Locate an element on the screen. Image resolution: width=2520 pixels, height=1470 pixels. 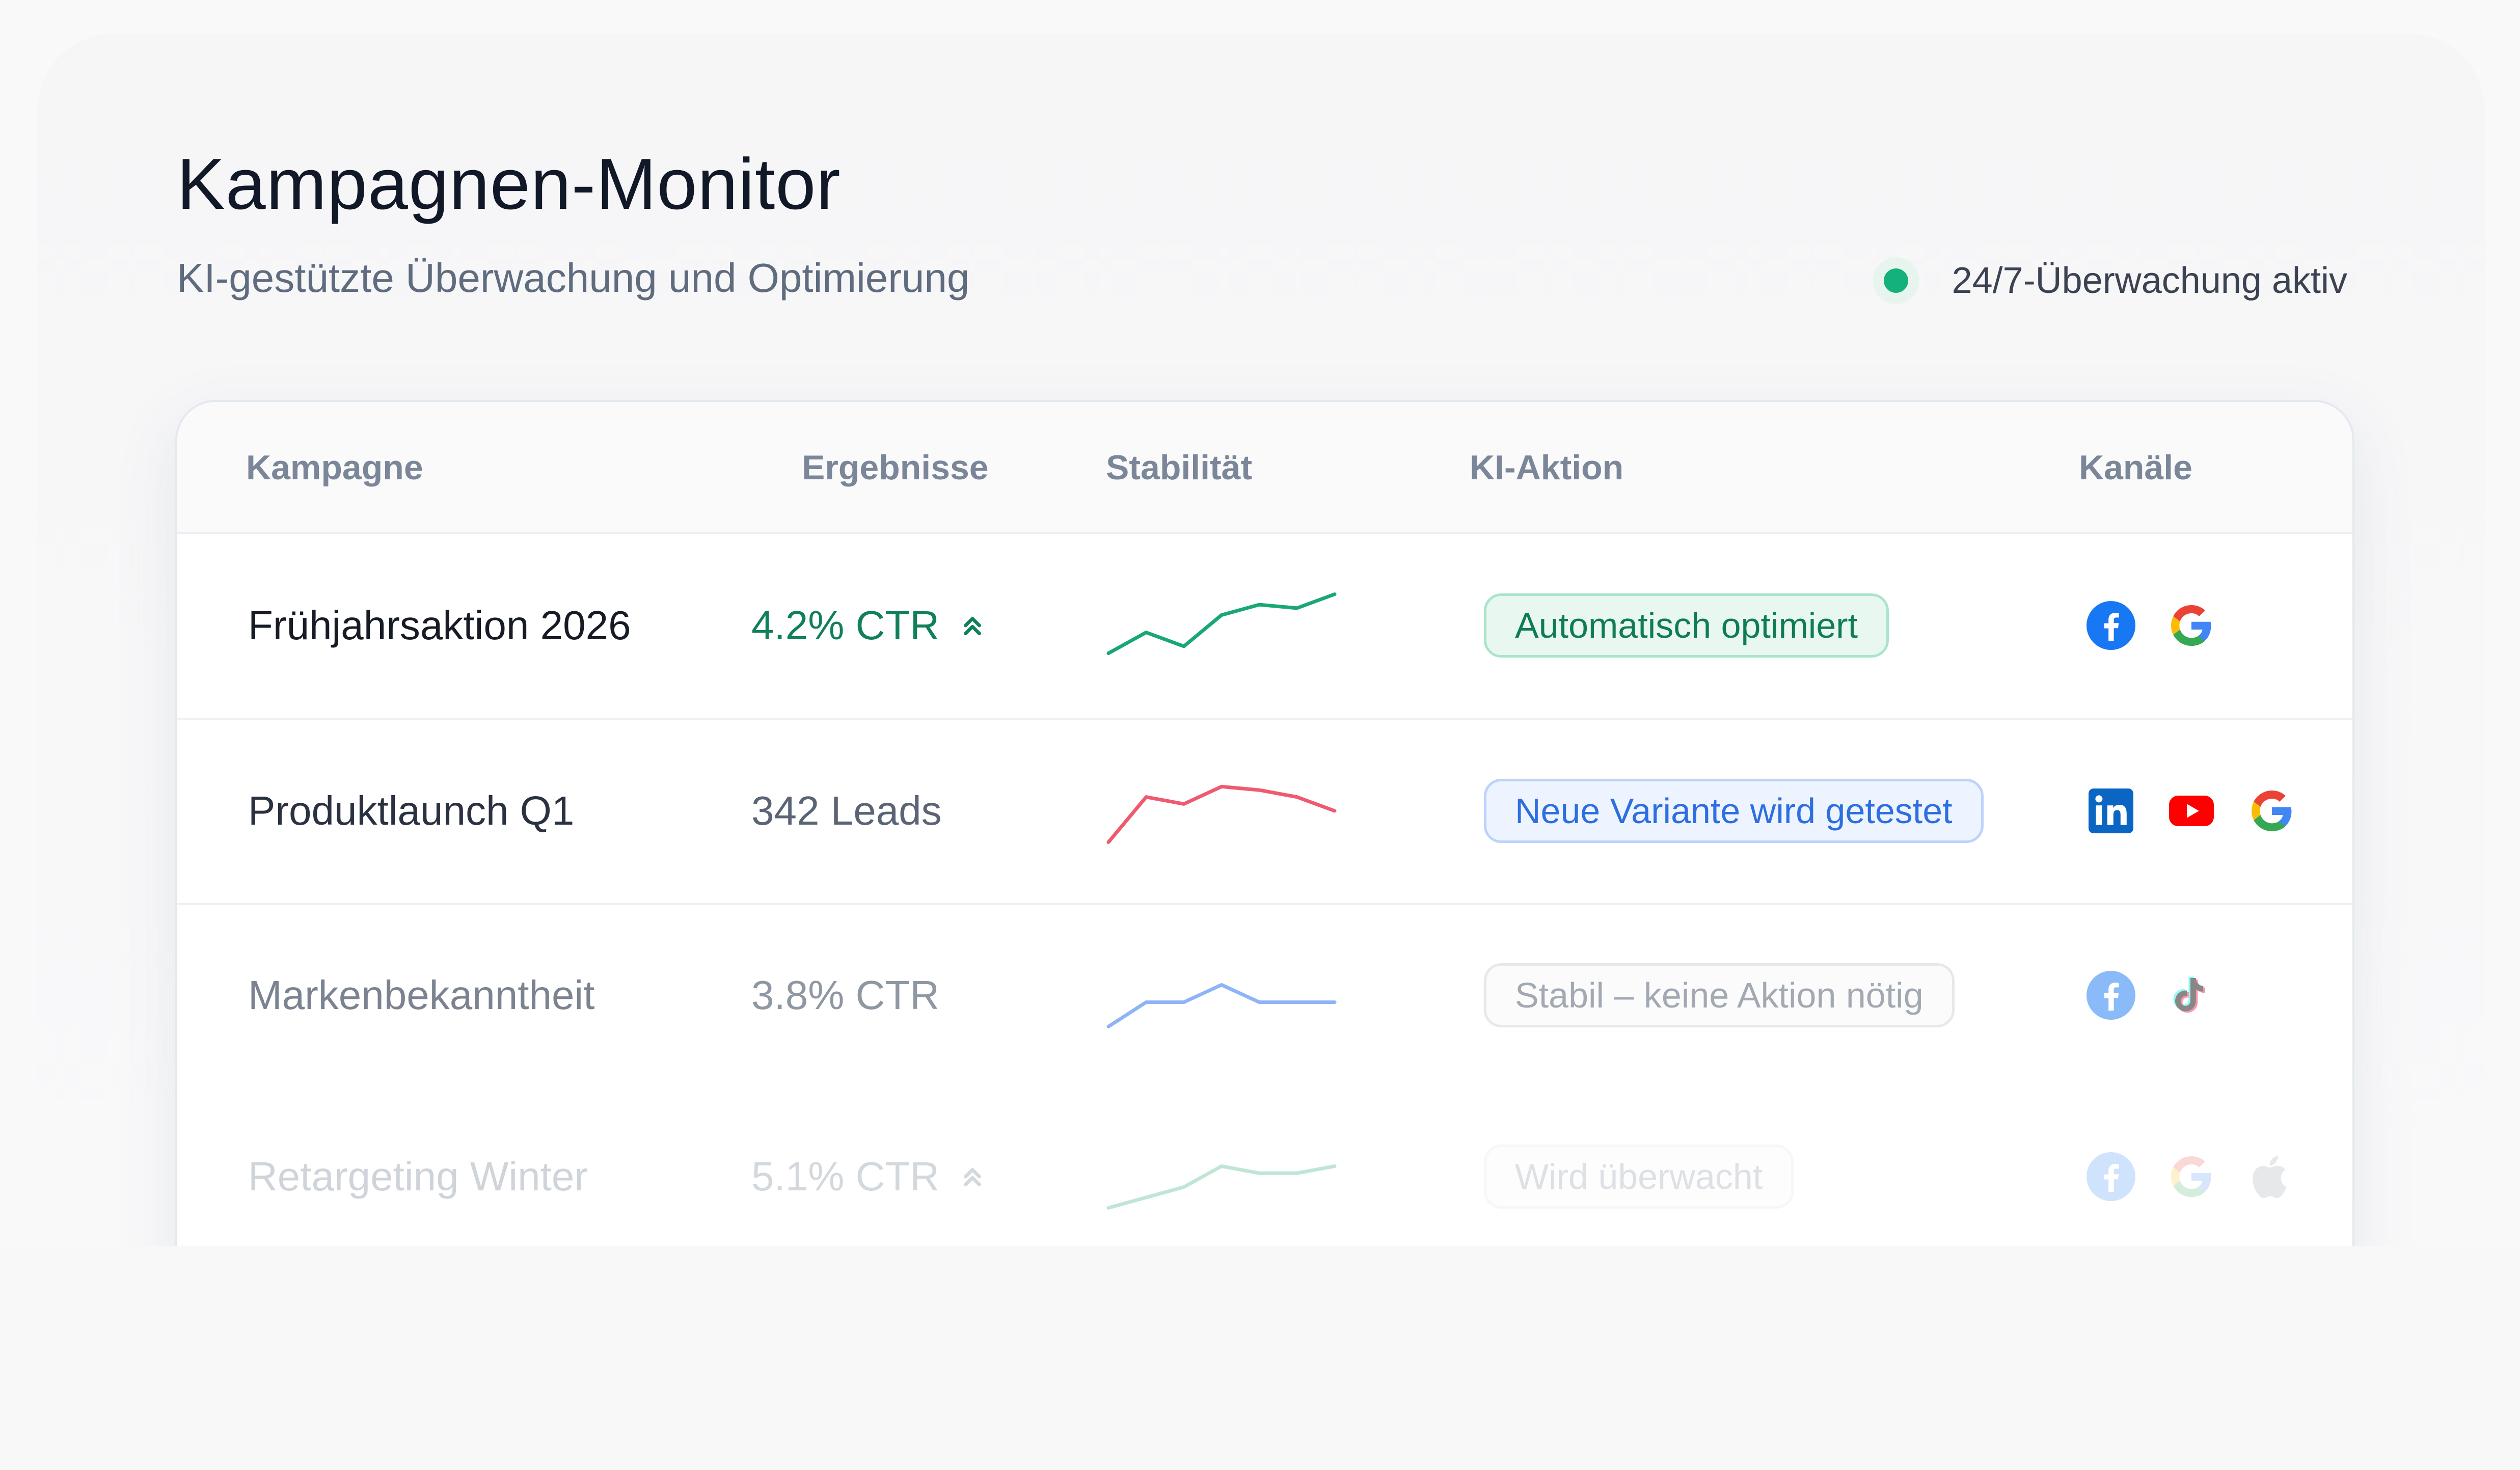
table-row: Retargeting Winter 5.1% CTR Wird überwacht is located at coordinates (1264, 1176).